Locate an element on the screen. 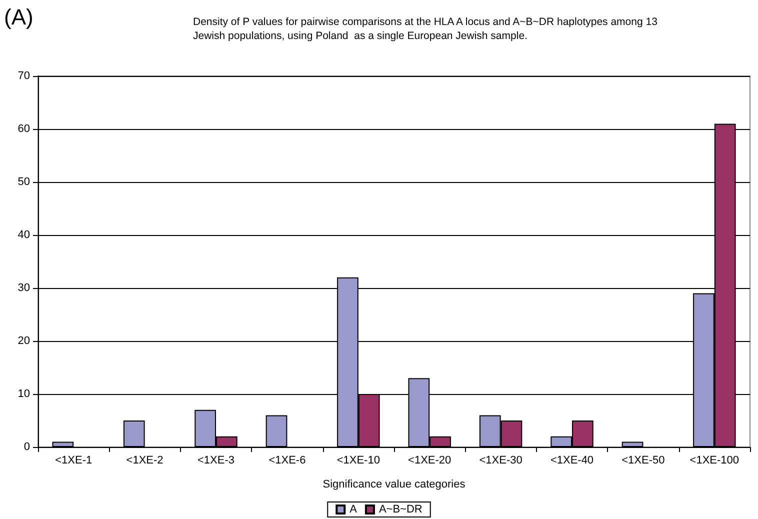 The width and height of the screenshot is (758, 519). y-tick-label: 20 is located at coordinates (24, 341).